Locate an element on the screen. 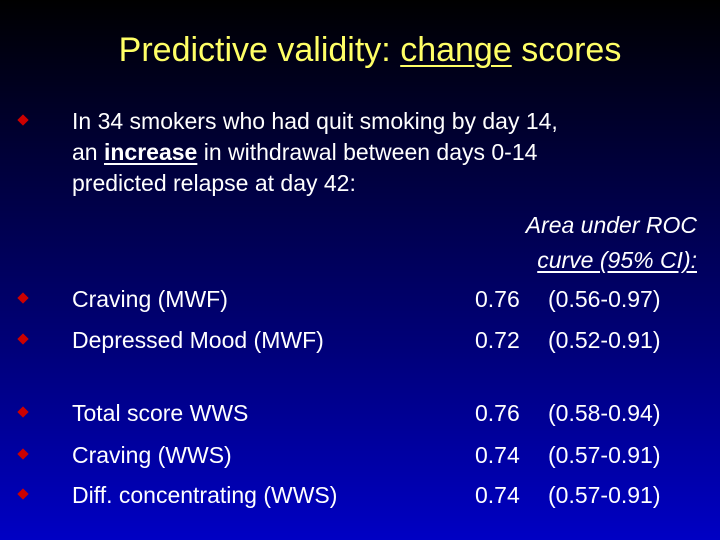  row-ci-craving-wws: (0.57-0.91) is located at coordinates (604, 455).